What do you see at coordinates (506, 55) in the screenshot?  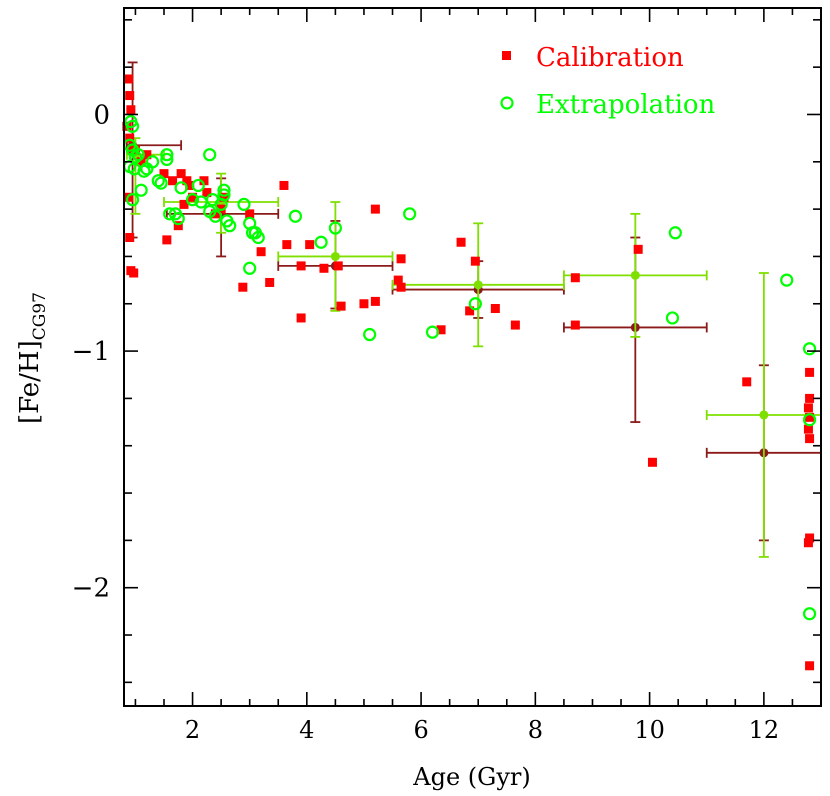 I see `legend-calibration-marker` at bounding box center [506, 55].